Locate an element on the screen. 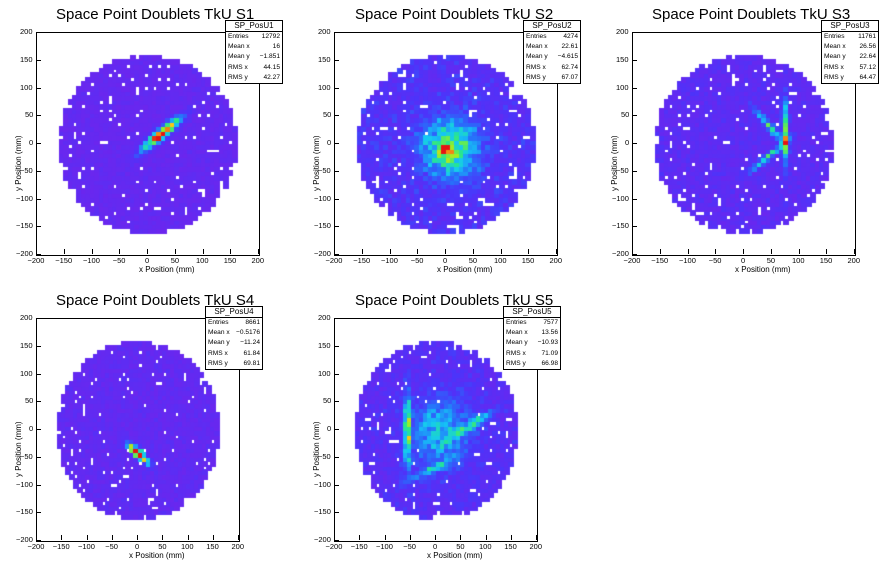 The height and width of the screenshot is (574, 896). stats-key: Mean y is located at coordinates (835, 57).